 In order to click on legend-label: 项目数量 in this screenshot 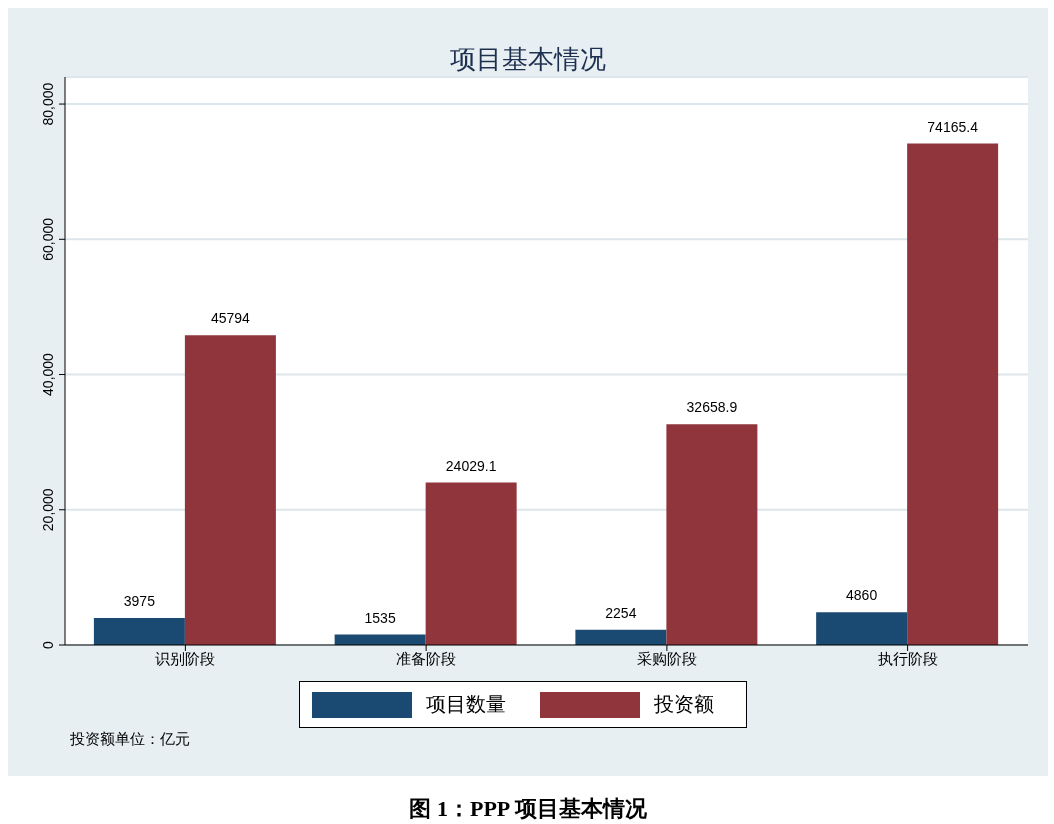, I will do `click(466, 704)`.